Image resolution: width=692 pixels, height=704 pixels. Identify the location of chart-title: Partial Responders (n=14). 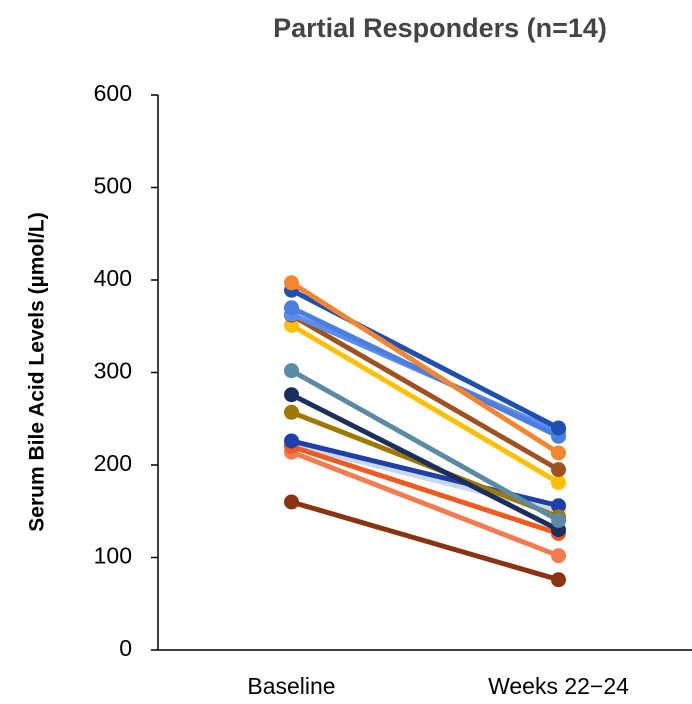
(440, 28).